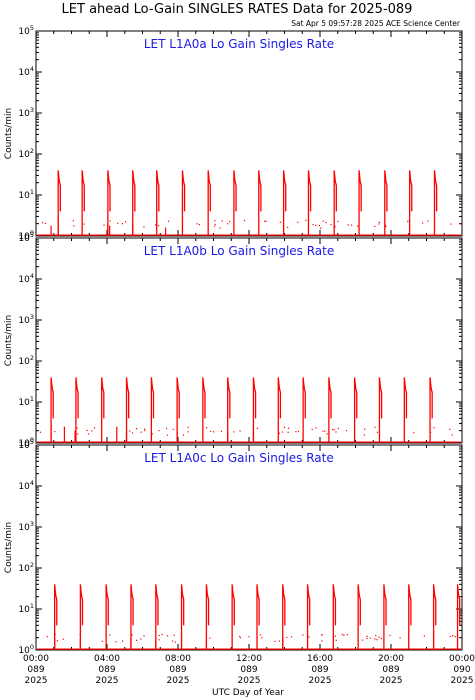 This screenshot has height=700, width=475. Describe the element at coordinates (249, 659) in the screenshot. I see `x-tick-label: 12:00` at that location.